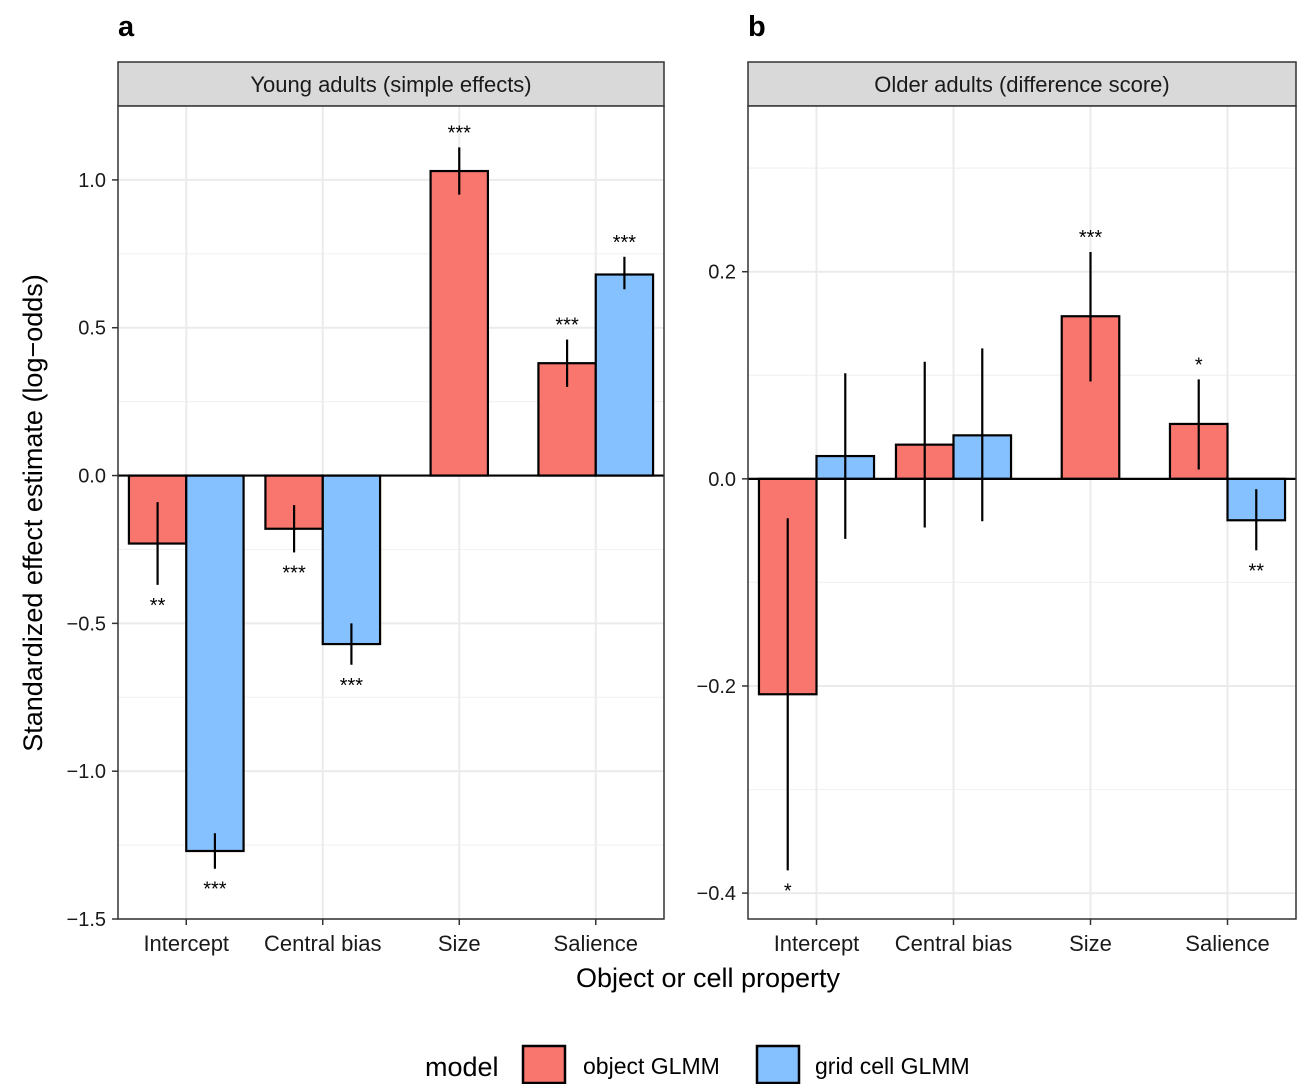 This screenshot has height=1084, width=1304. What do you see at coordinates (757, 27) in the screenshot?
I see `panel-tag: b` at bounding box center [757, 27].